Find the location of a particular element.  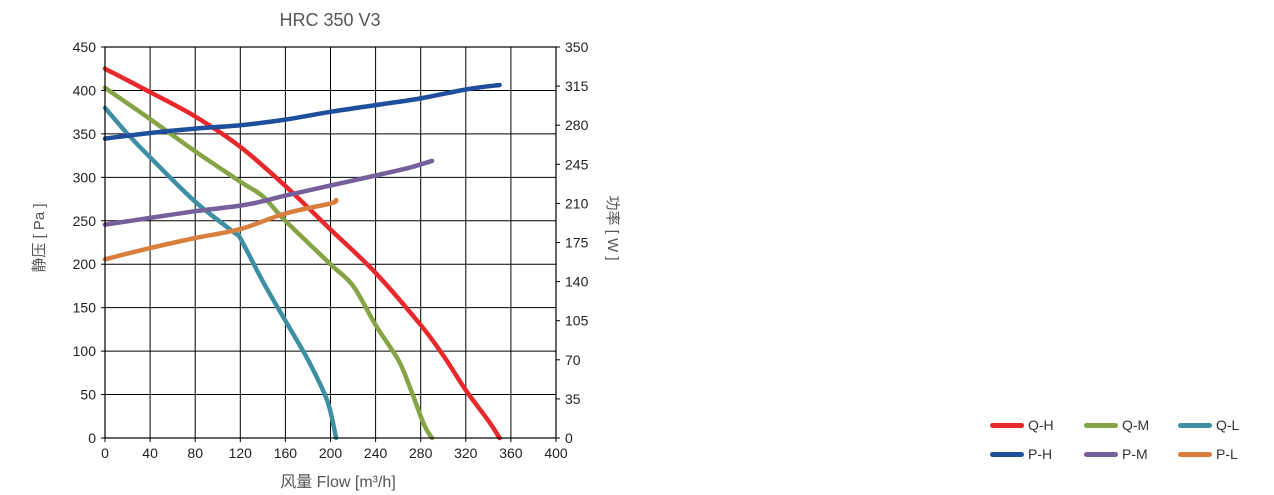

y2-tick-label: 350 is located at coordinates (577, 47).